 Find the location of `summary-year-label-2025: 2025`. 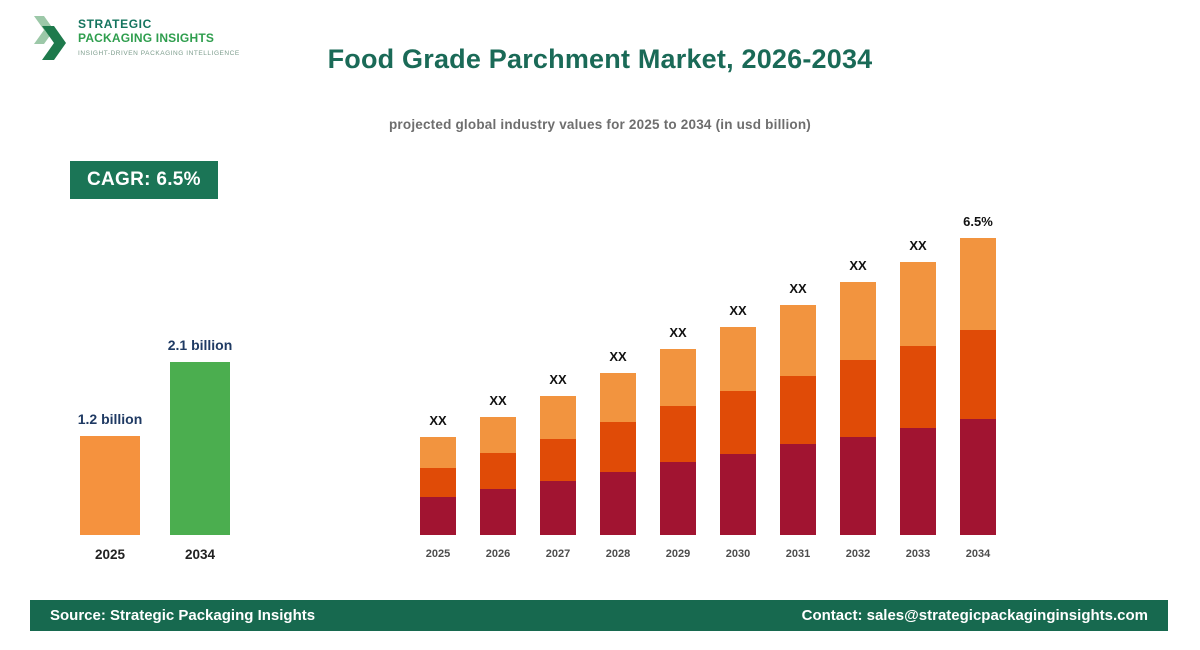

summary-year-label-2025: 2025 is located at coordinates (110, 554).